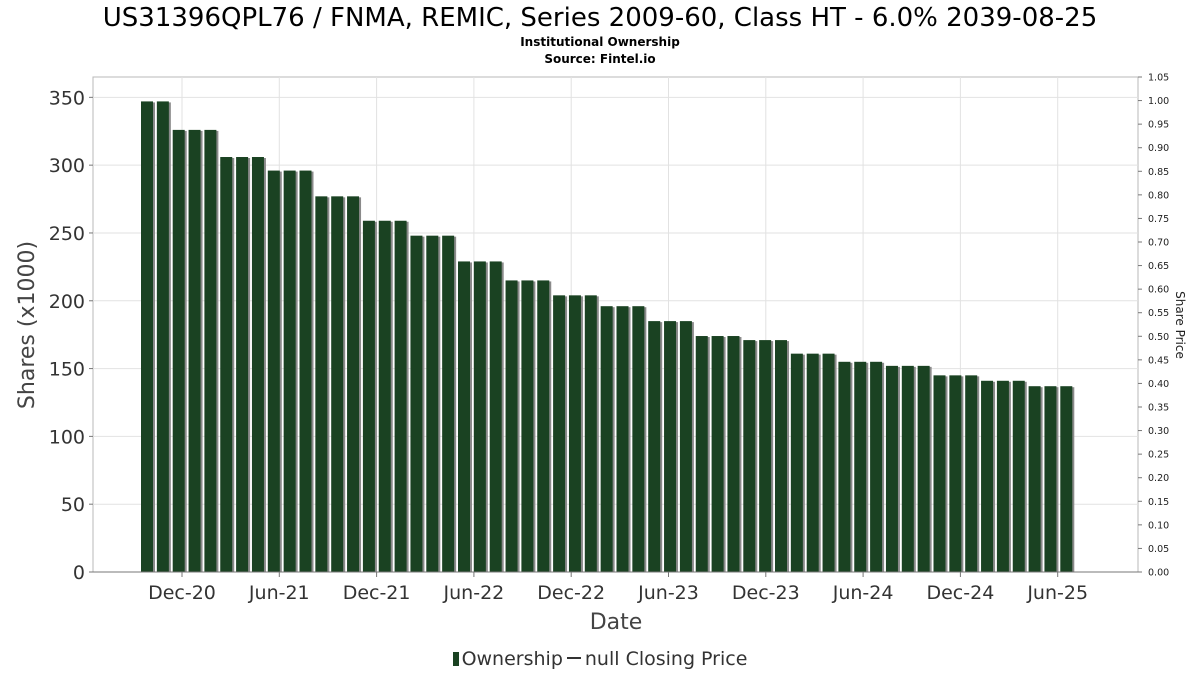 This screenshot has height=675, width=1200. Describe the element at coordinates (1158, 360) in the screenshot. I see `y2-tick-label: 0.45` at that location.